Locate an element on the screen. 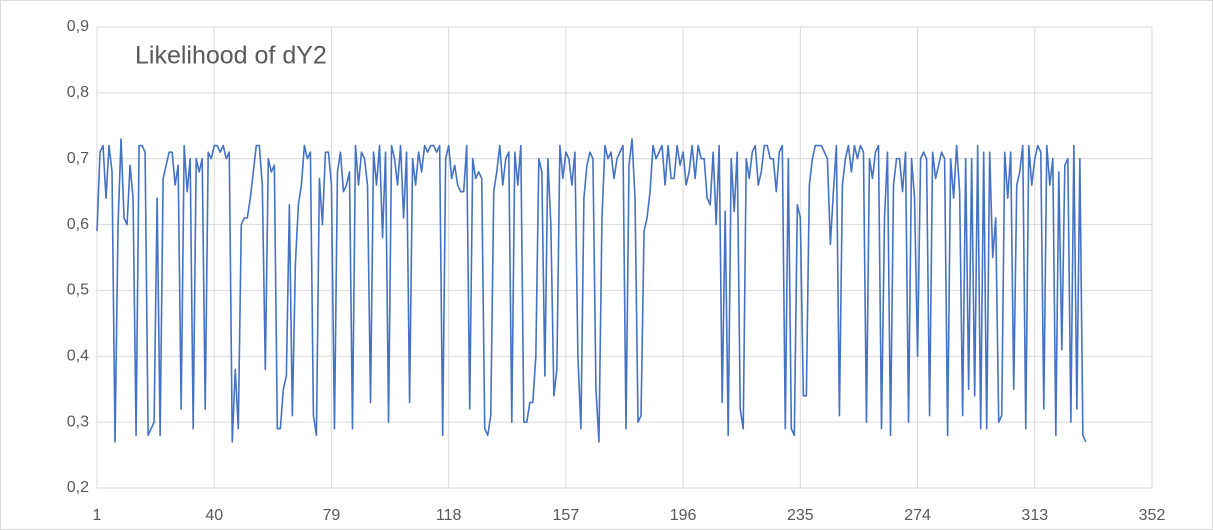 This screenshot has height=530, width=1213. chart-title: Likelihood of dY2 is located at coordinates (231, 56).